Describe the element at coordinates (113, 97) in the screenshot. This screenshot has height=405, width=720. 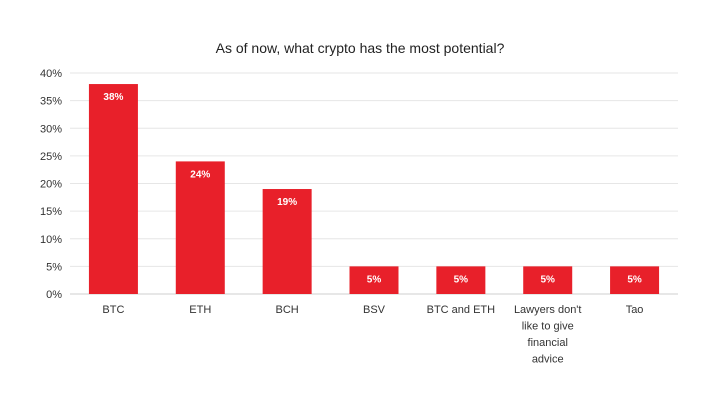
I see `data-label: 38%` at that location.